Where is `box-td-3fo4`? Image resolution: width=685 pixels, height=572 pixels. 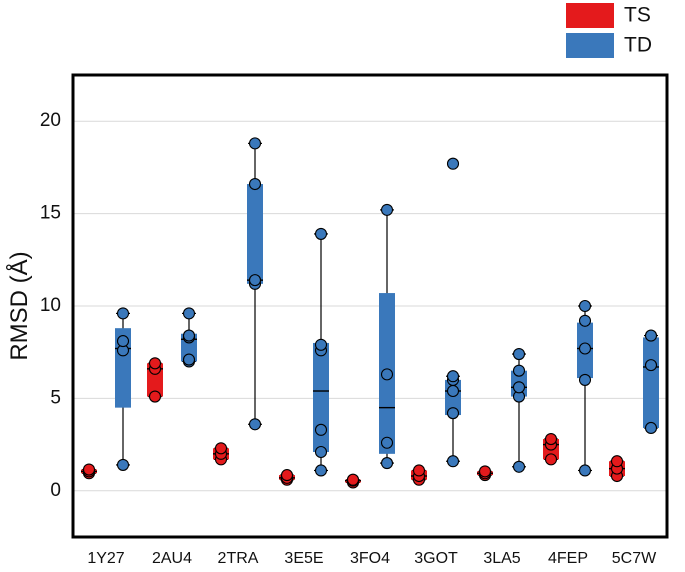
box-td-3fo4 is located at coordinates (387, 336).